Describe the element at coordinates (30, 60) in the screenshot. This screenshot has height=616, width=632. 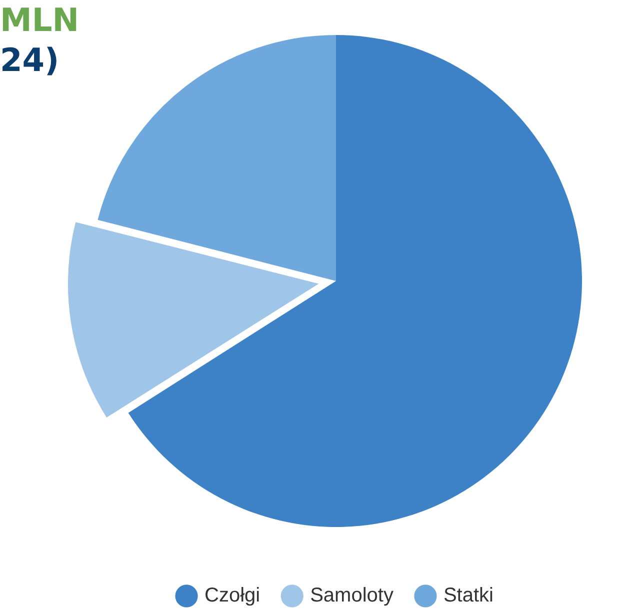
I see `chart-subtitle: 24)` at that location.